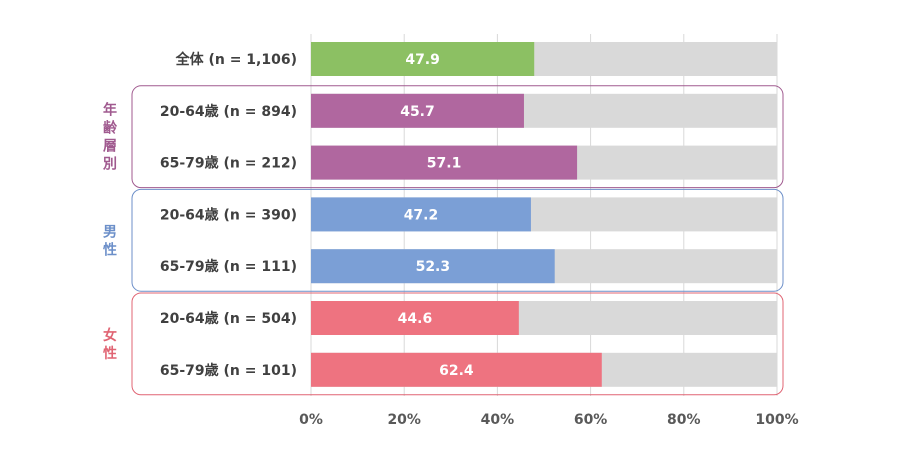 This screenshot has width=900, height=457. Describe the element at coordinates (110, 335) in the screenshot. I see `group-label-char: 女` at that location.